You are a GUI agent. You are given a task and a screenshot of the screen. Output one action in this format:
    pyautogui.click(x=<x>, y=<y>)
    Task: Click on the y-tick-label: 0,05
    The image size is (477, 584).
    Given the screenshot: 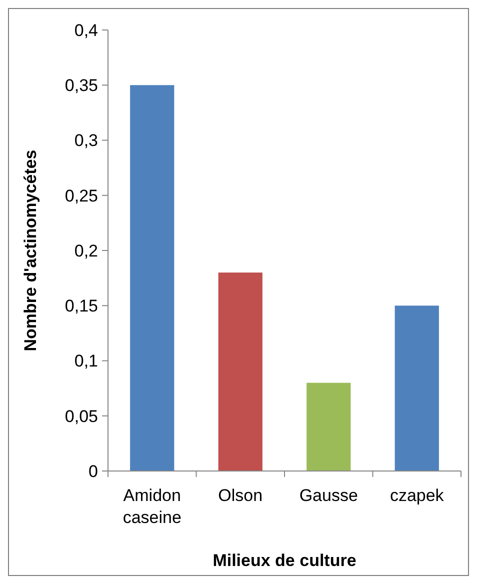 What is the action you would take?
    pyautogui.click(x=81, y=416)
    